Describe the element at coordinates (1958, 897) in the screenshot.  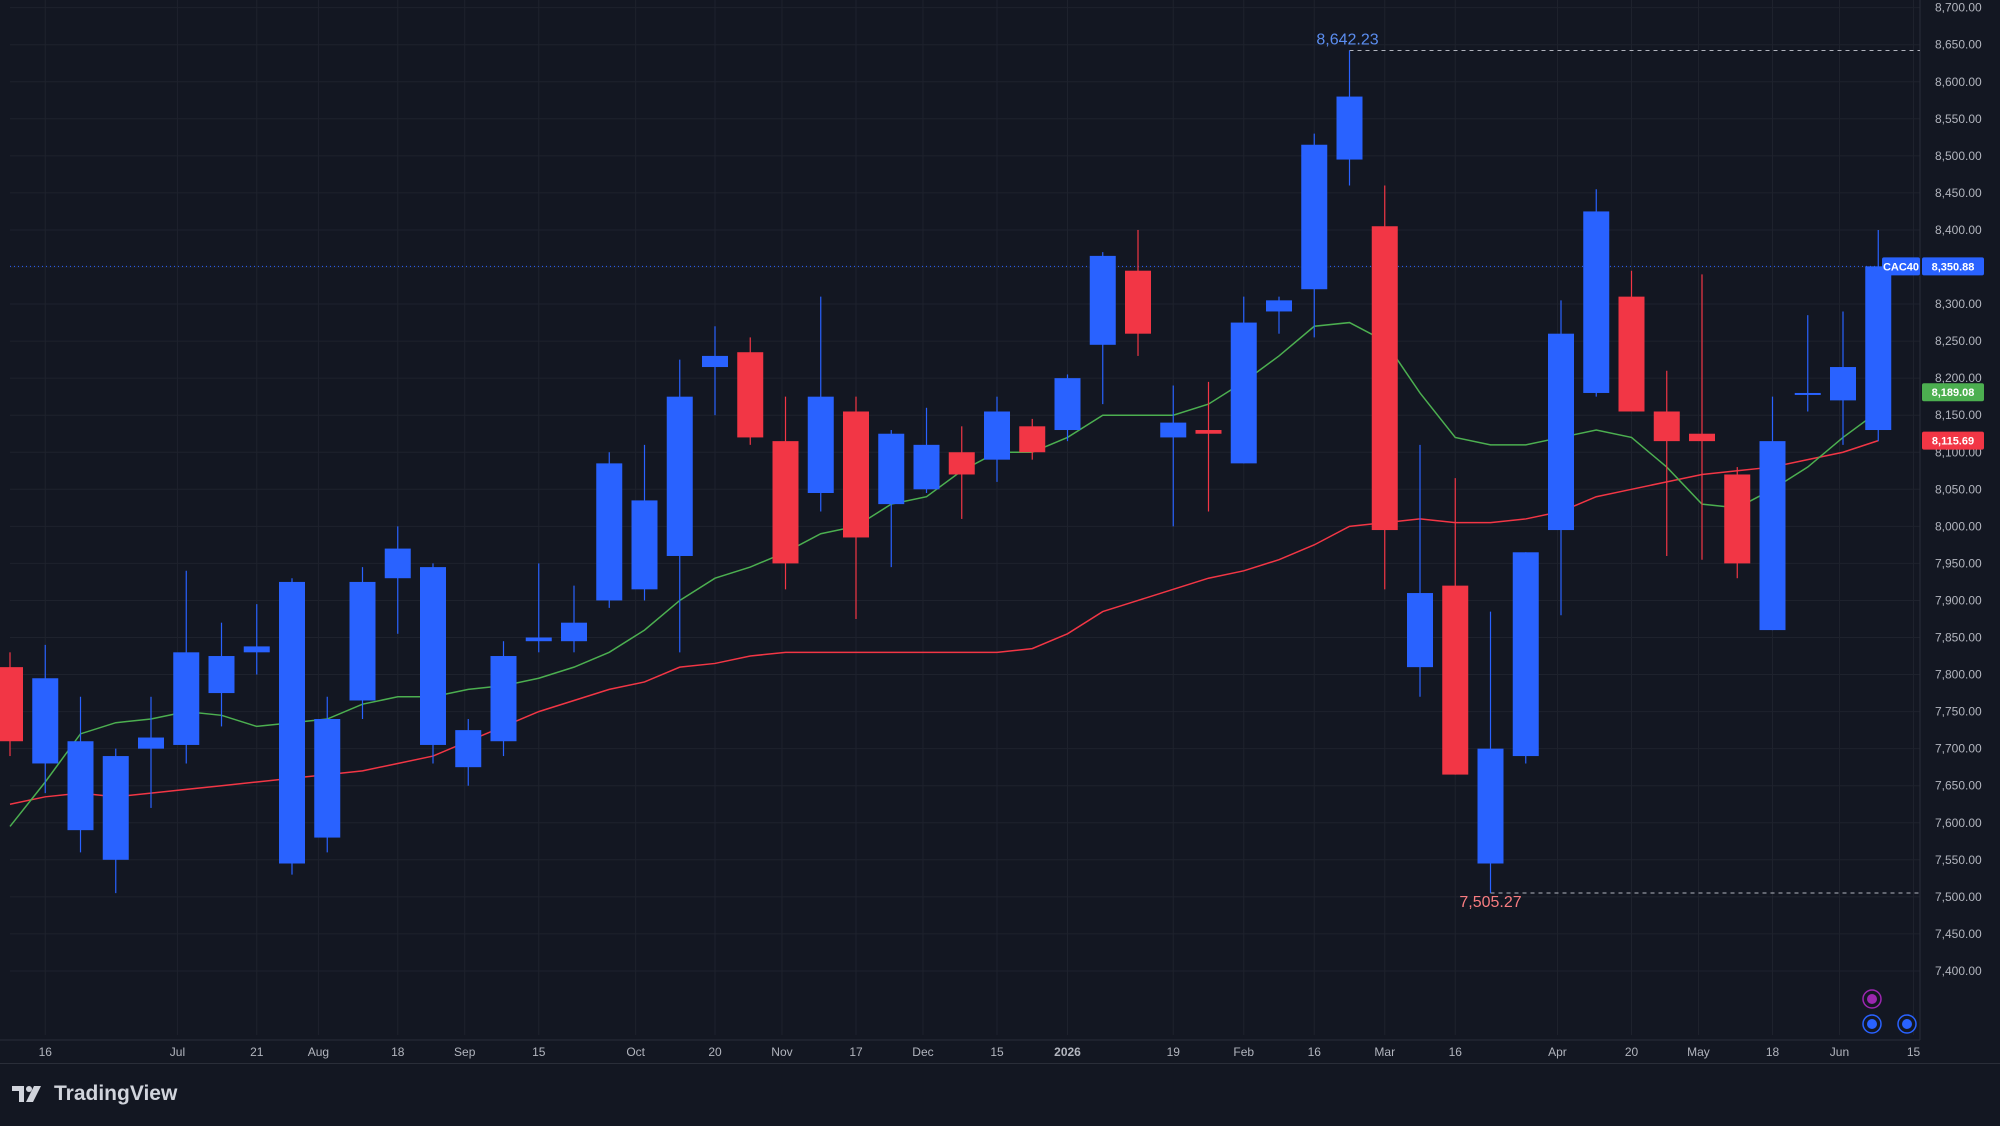
I see `y-tick-label: 7,500.00` at that location.